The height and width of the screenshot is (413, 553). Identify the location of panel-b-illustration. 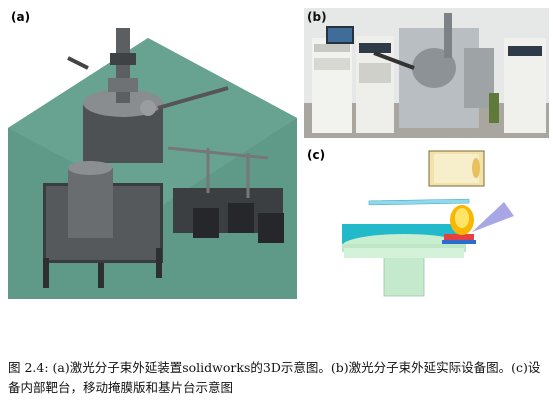
(426, 73).